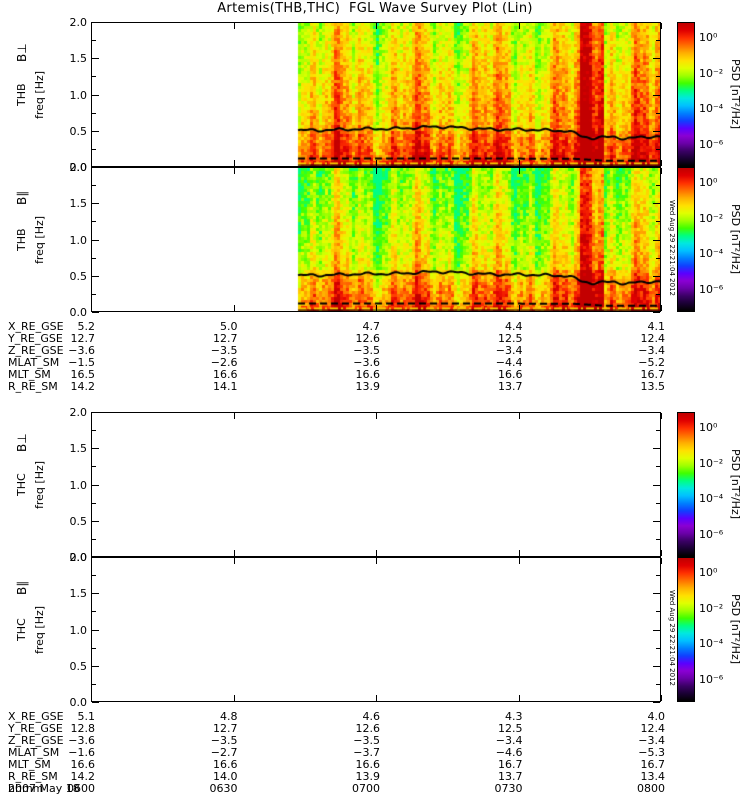 Image resolution: width=750 pixels, height=800 pixels. What do you see at coordinates (686, 629) in the screenshot?
I see `colorbar-thc-bpar` at bounding box center [686, 629].